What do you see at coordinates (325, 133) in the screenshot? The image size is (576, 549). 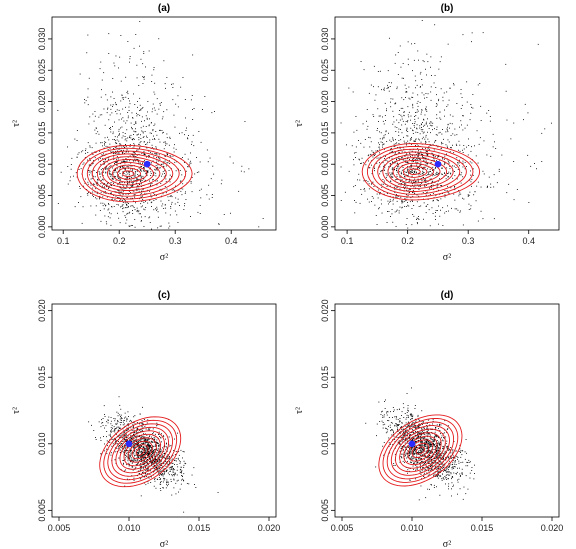 I see `y-tick-label: 0.015` at bounding box center [325, 133].